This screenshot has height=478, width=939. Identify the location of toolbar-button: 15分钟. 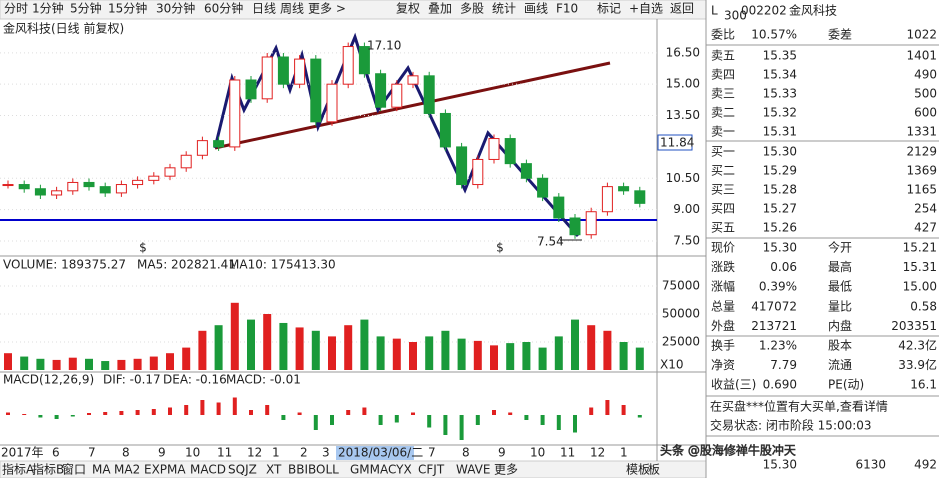
(127, 8).